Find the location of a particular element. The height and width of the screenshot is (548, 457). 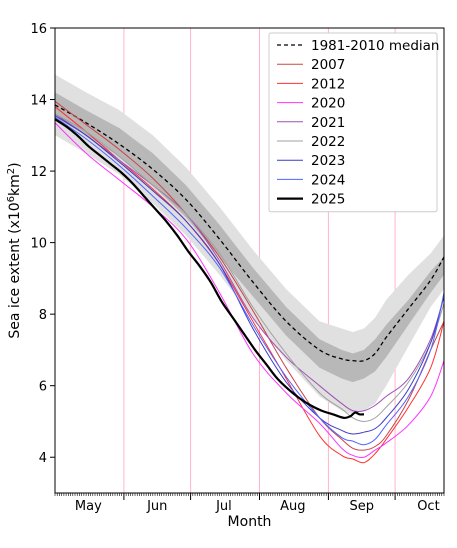

y-tick-label-16: 16 is located at coordinates (38, 29).